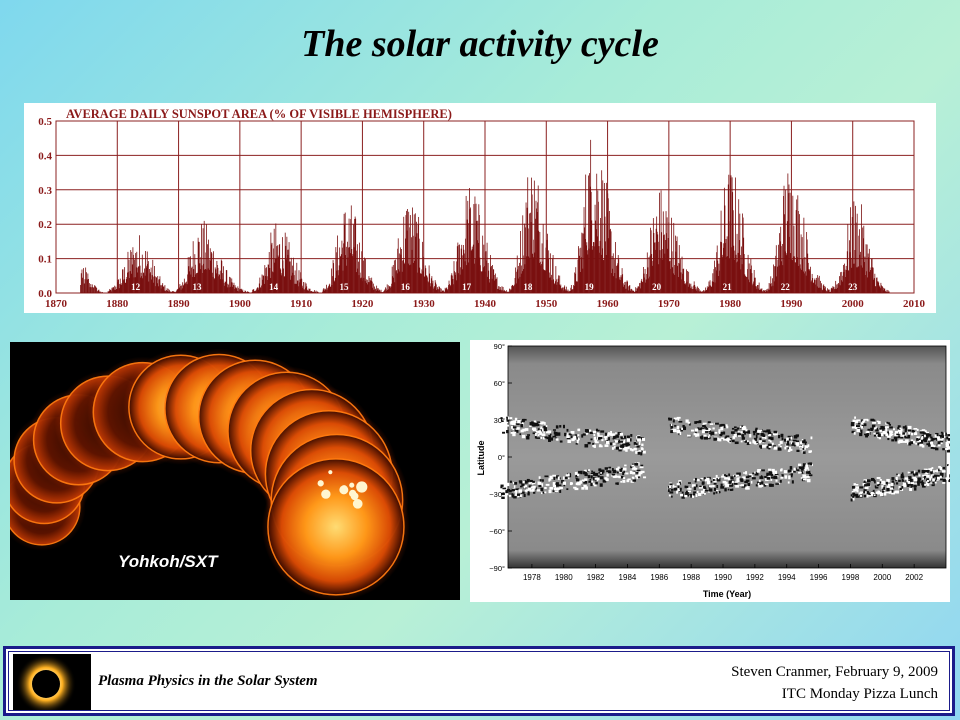  What do you see at coordinates (336, 527) in the screenshot?
I see `sun-disk` at bounding box center [336, 527].